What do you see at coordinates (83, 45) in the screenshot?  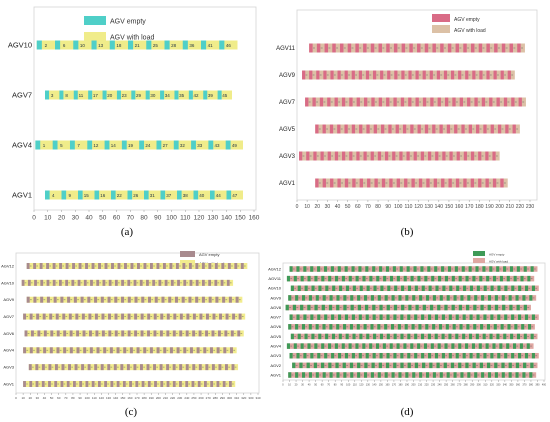 I see `chart-a-task-label: 10` at bounding box center [83, 45].